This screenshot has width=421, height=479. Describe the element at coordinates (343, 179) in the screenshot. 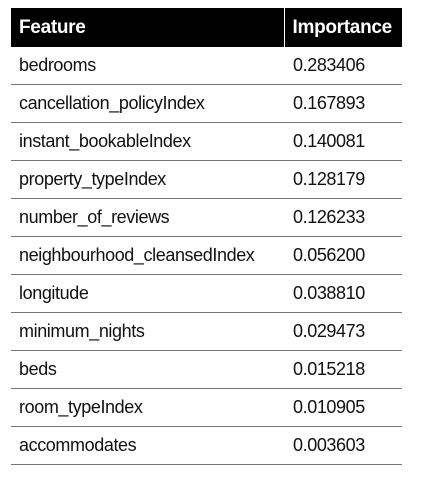

I see `importance-cell: 0.128179` at that location.